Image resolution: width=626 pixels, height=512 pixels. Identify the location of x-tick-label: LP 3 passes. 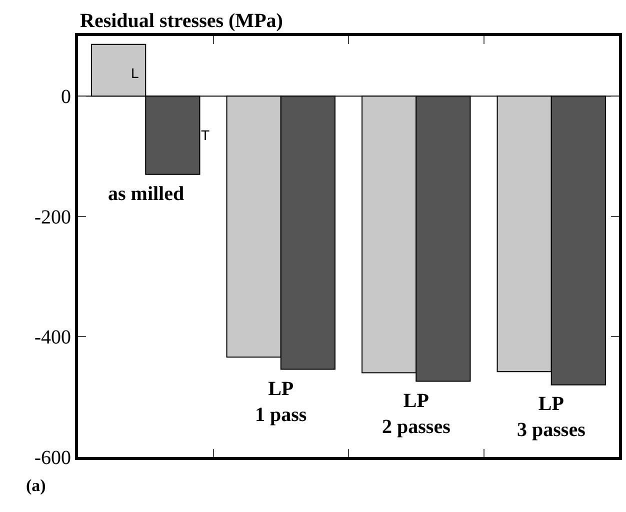
(551, 417).